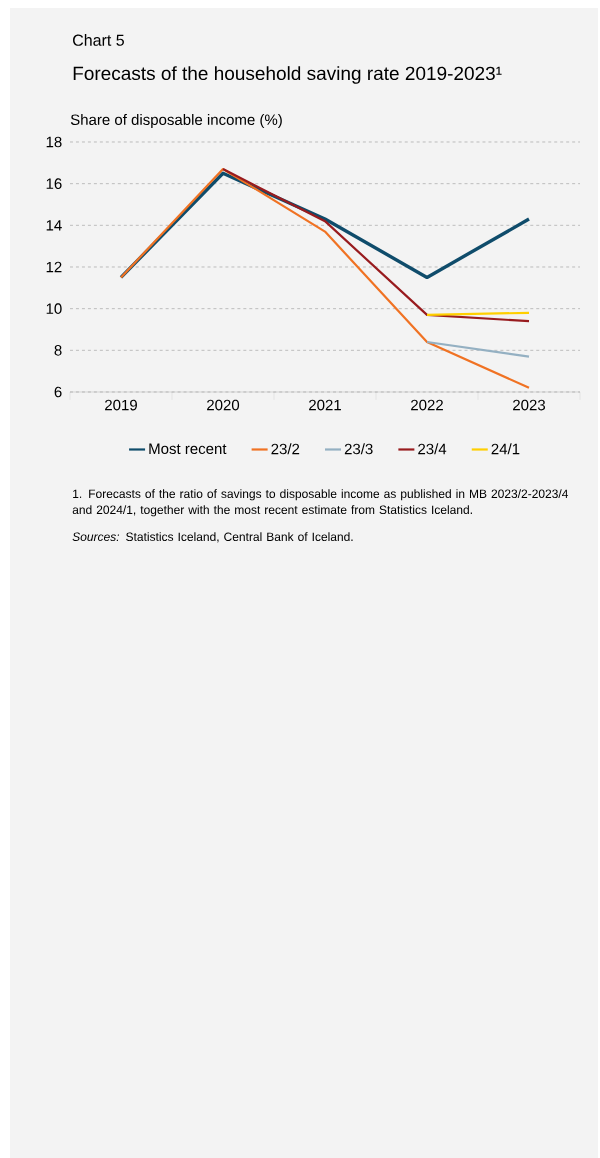 This screenshot has width=600, height=1158. Describe the element at coordinates (285, 449) in the screenshot. I see `legend-label: 23/2` at that location.